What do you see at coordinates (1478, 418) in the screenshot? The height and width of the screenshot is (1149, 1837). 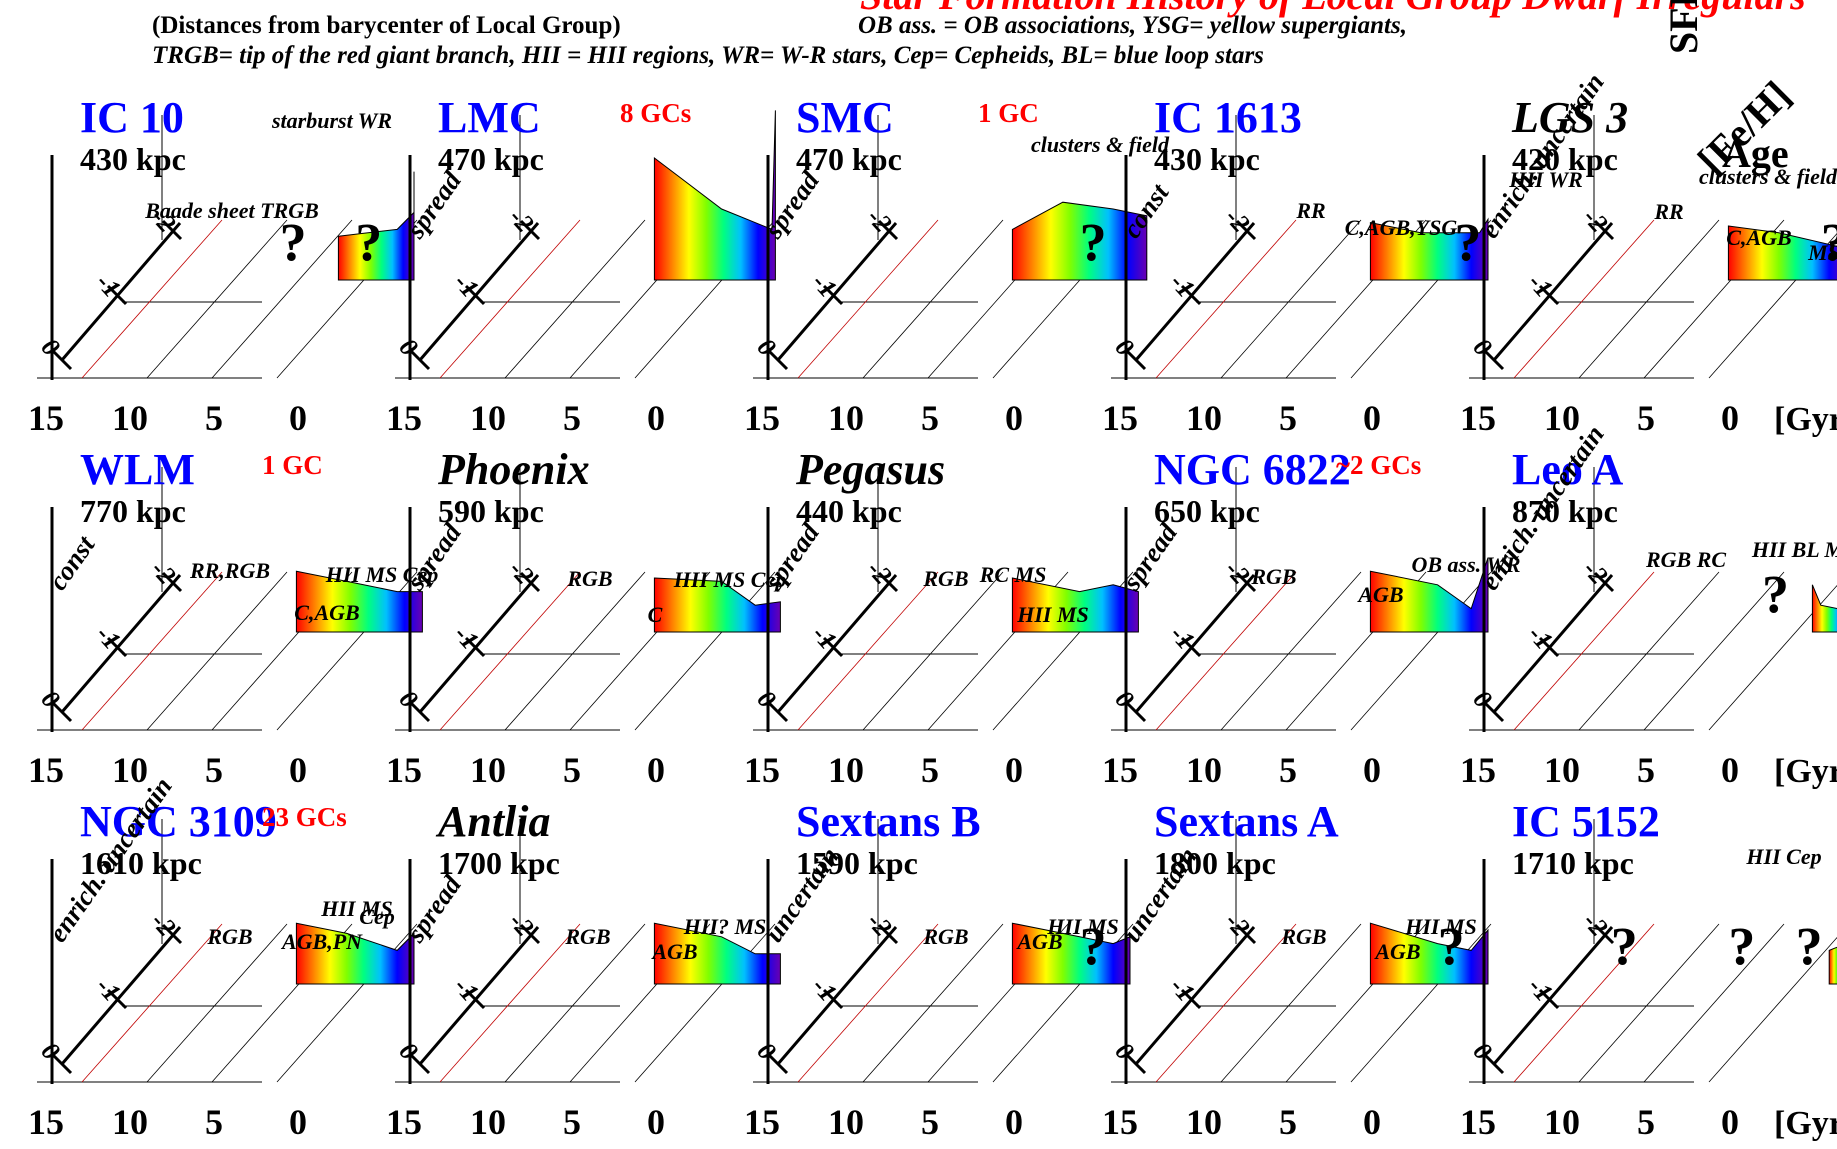 I see `lgs-3-age-tick-label: 15` at bounding box center [1478, 418].